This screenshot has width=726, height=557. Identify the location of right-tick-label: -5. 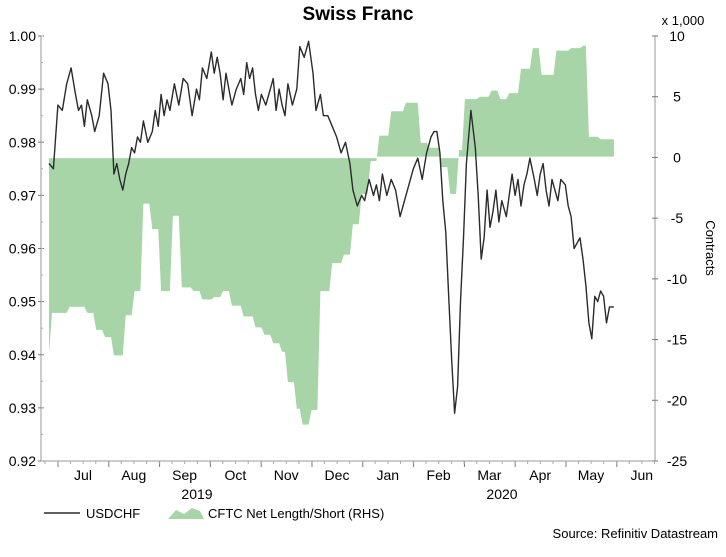
(677, 218).